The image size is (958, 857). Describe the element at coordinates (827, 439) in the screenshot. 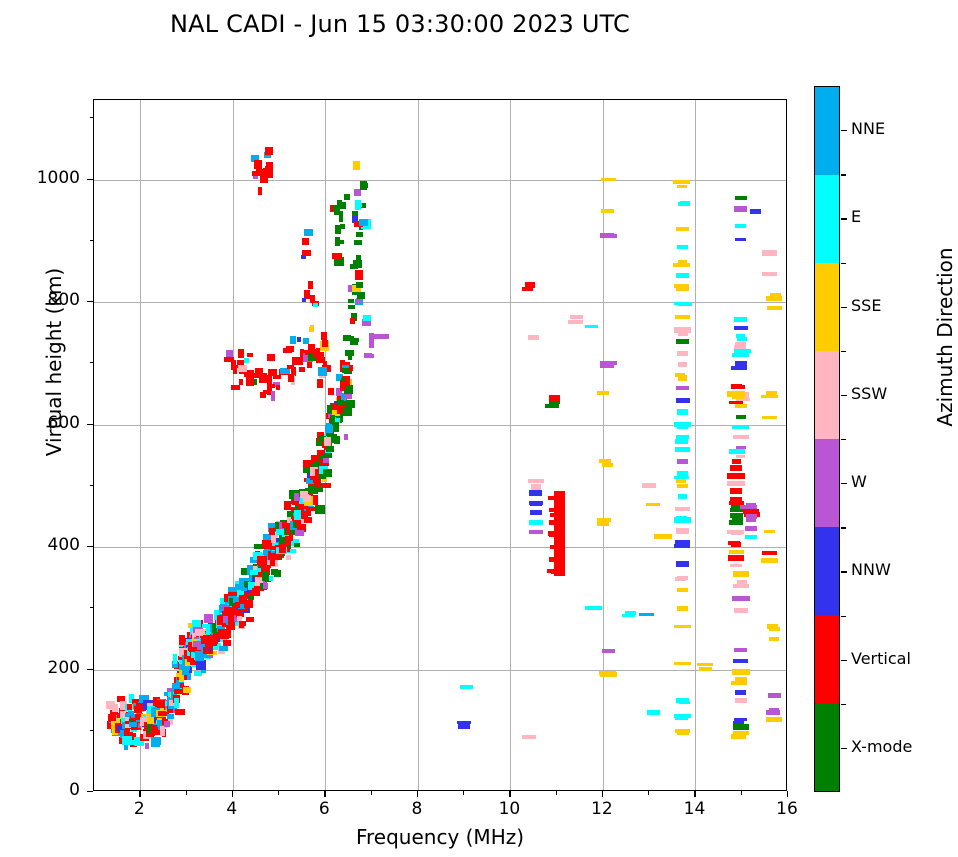

I see `colorbar` at that location.